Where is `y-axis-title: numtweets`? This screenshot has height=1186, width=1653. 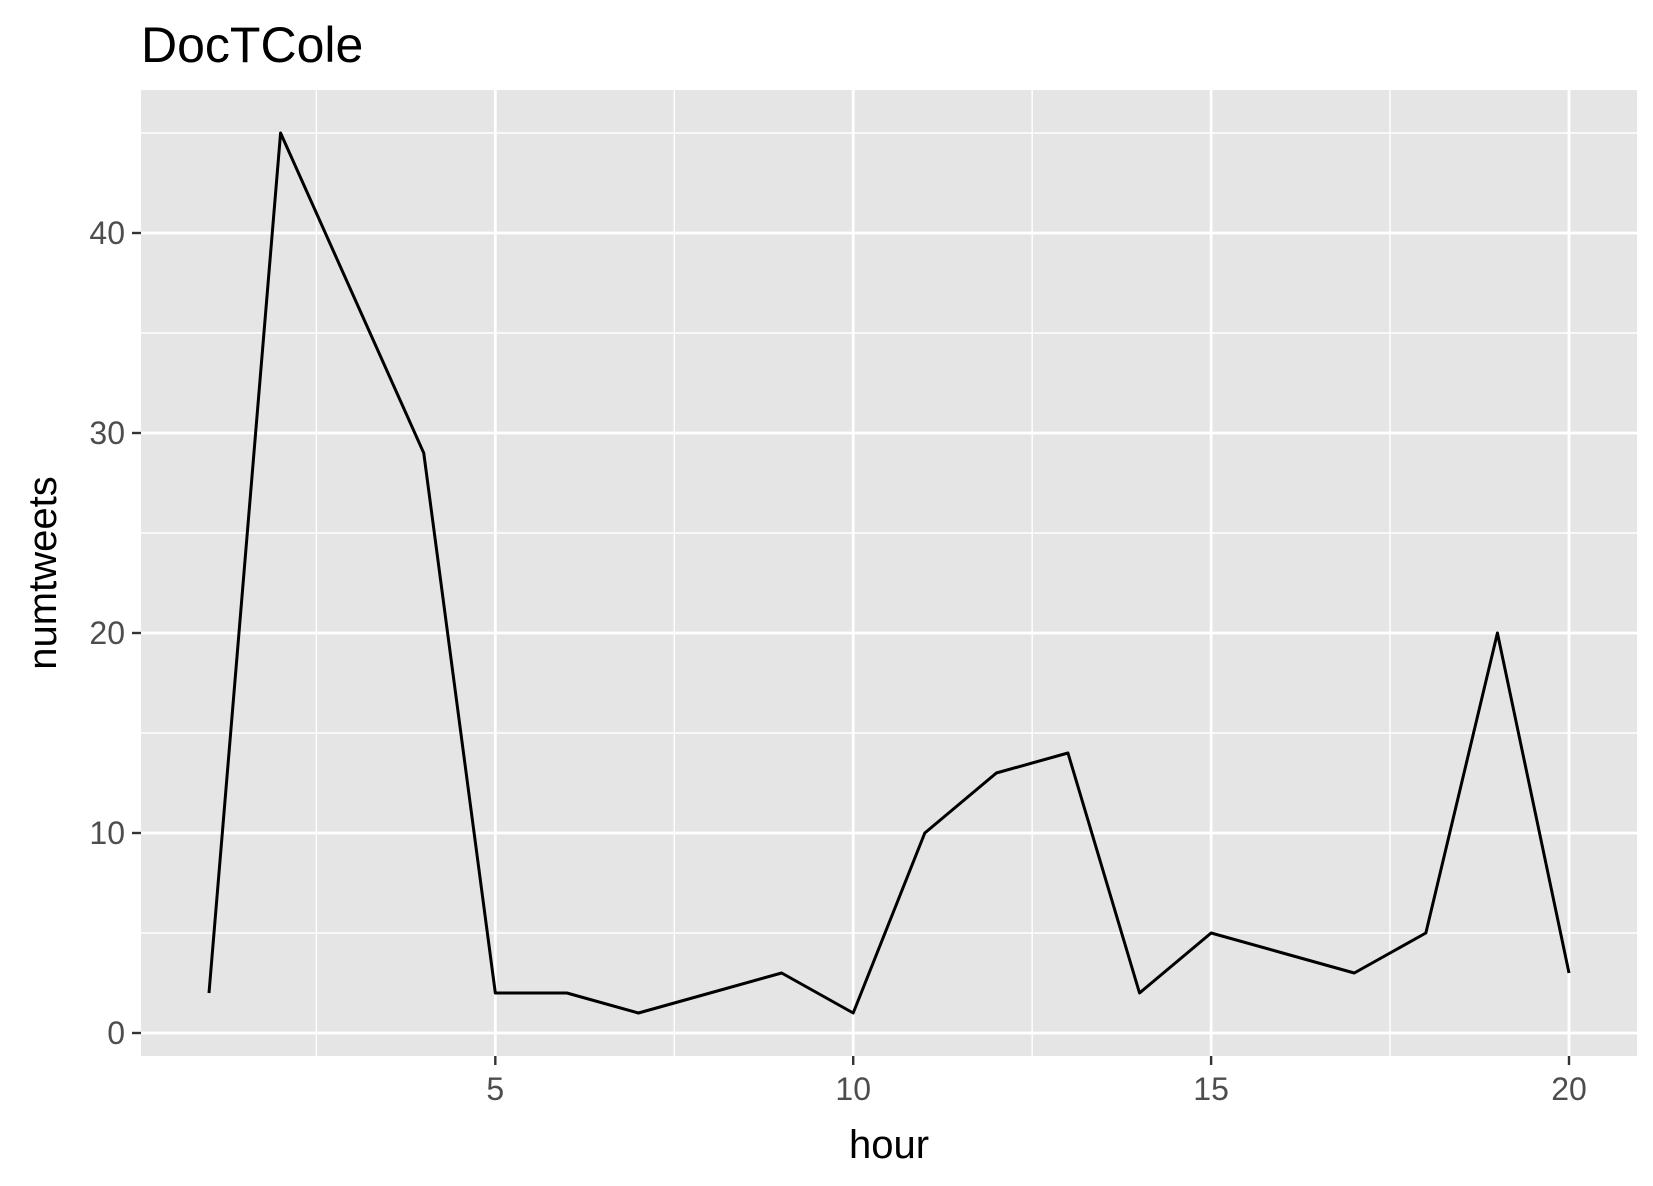 y-axis-title: numtweets is located at coordinates (43, 572).